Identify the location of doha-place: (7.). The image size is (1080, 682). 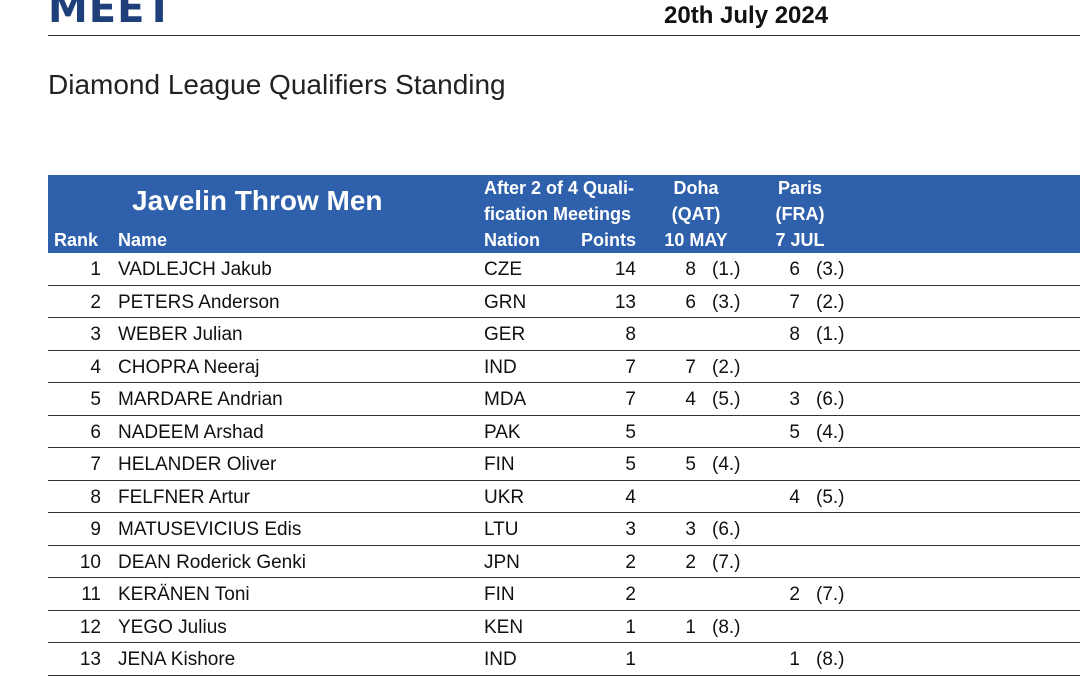
(726, 562).